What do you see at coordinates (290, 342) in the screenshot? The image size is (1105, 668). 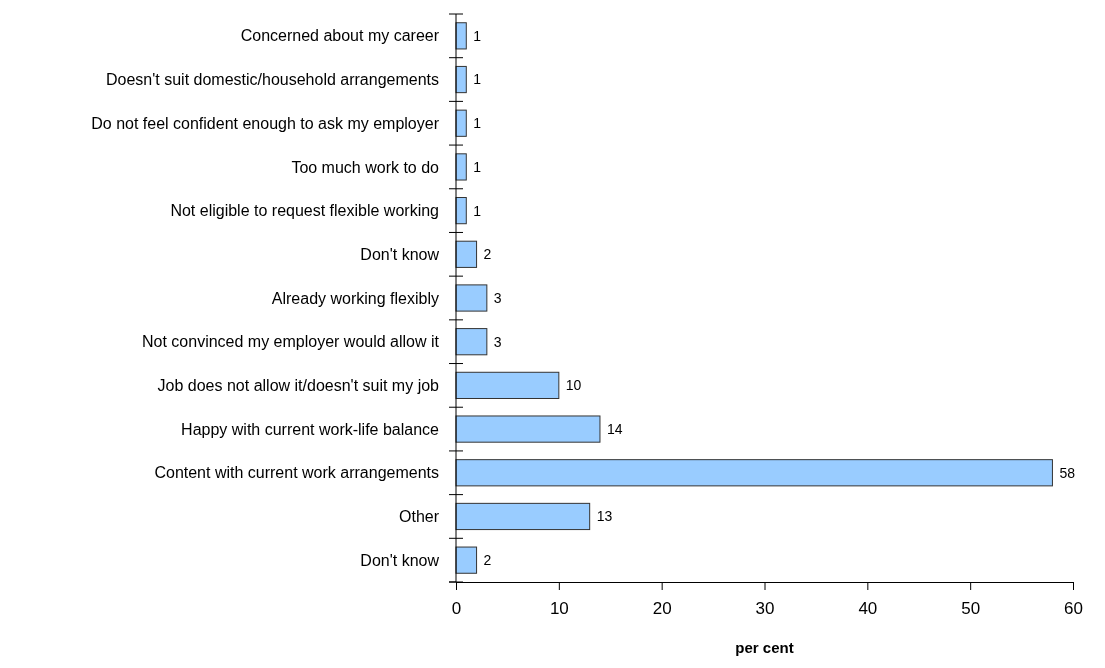 I see `y-tick-label: Not convinced my employer would allow it` at bounding box center [290, 342].